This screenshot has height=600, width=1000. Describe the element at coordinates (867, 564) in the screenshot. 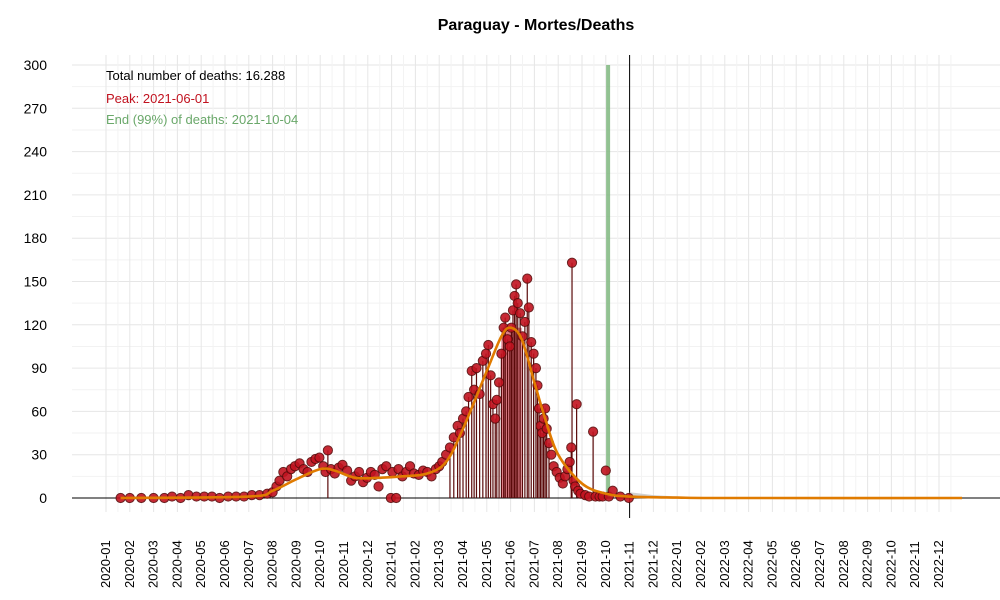

I see `x-tick-label: 2022-09` at that location.